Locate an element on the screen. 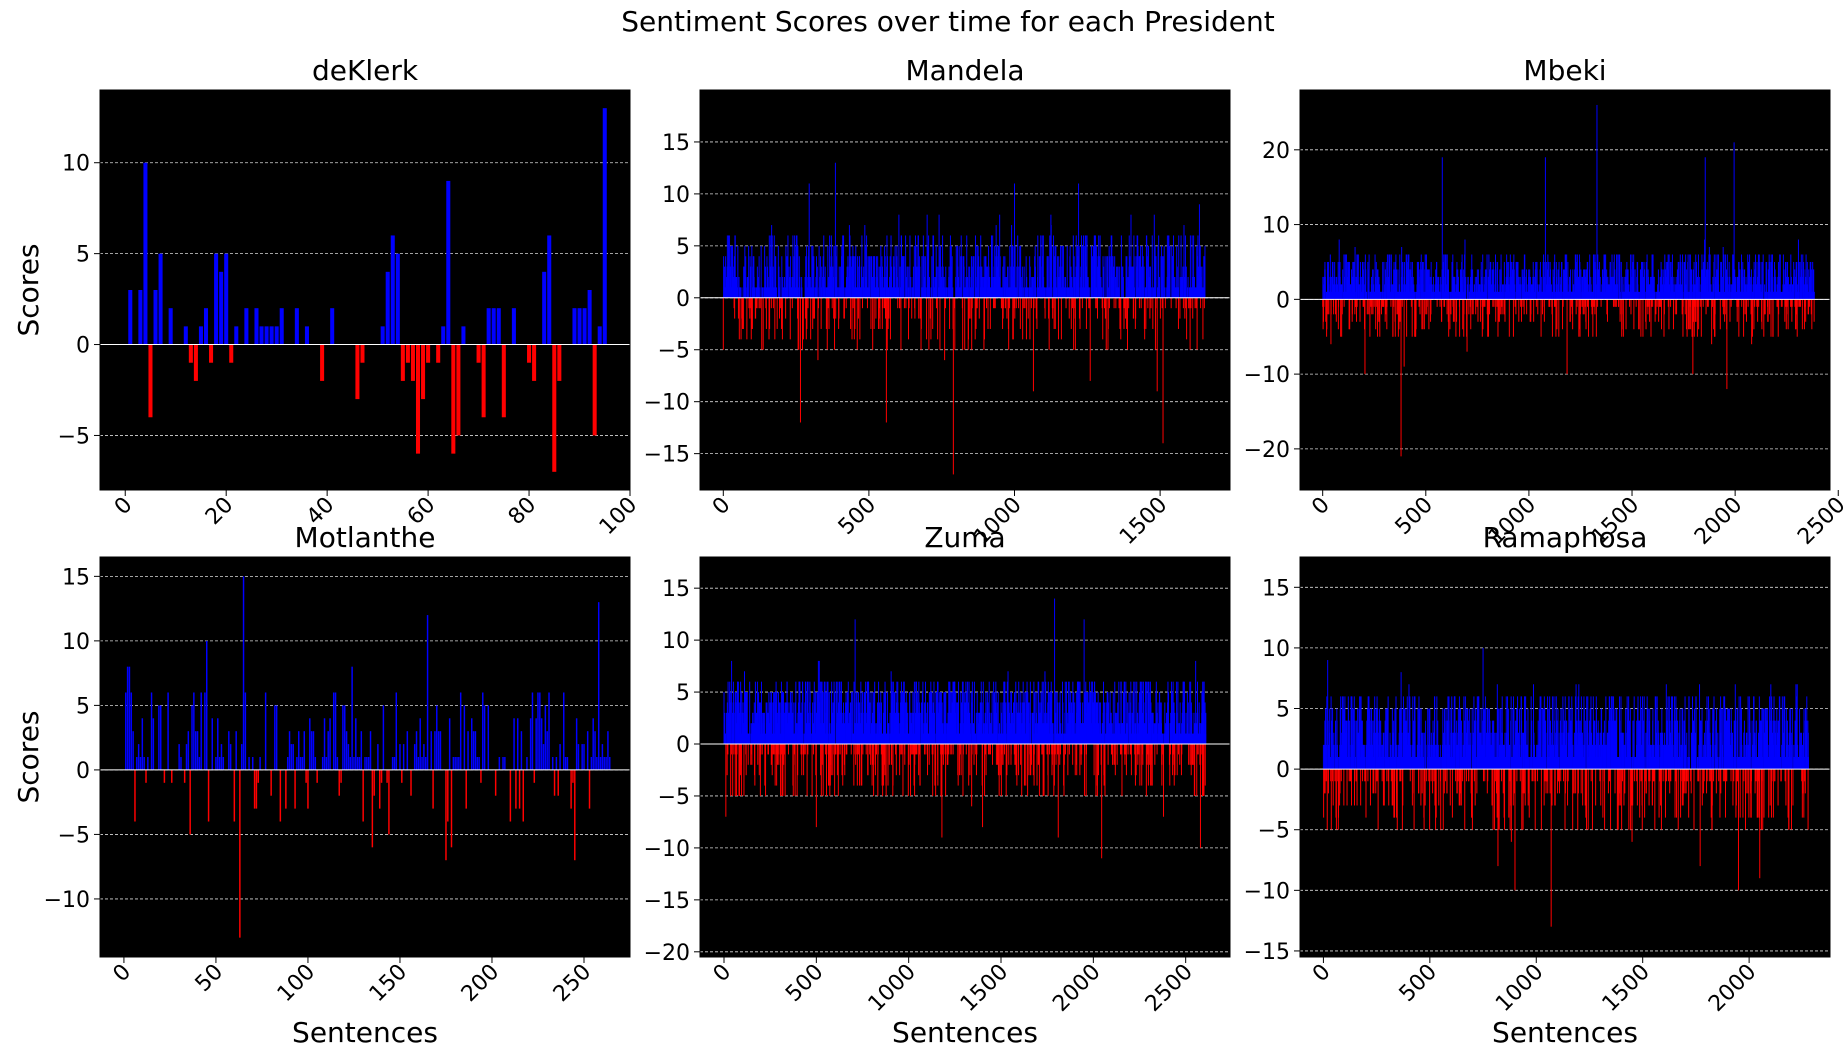  y-tick-label: −5 is located at coordinates (674, 351).